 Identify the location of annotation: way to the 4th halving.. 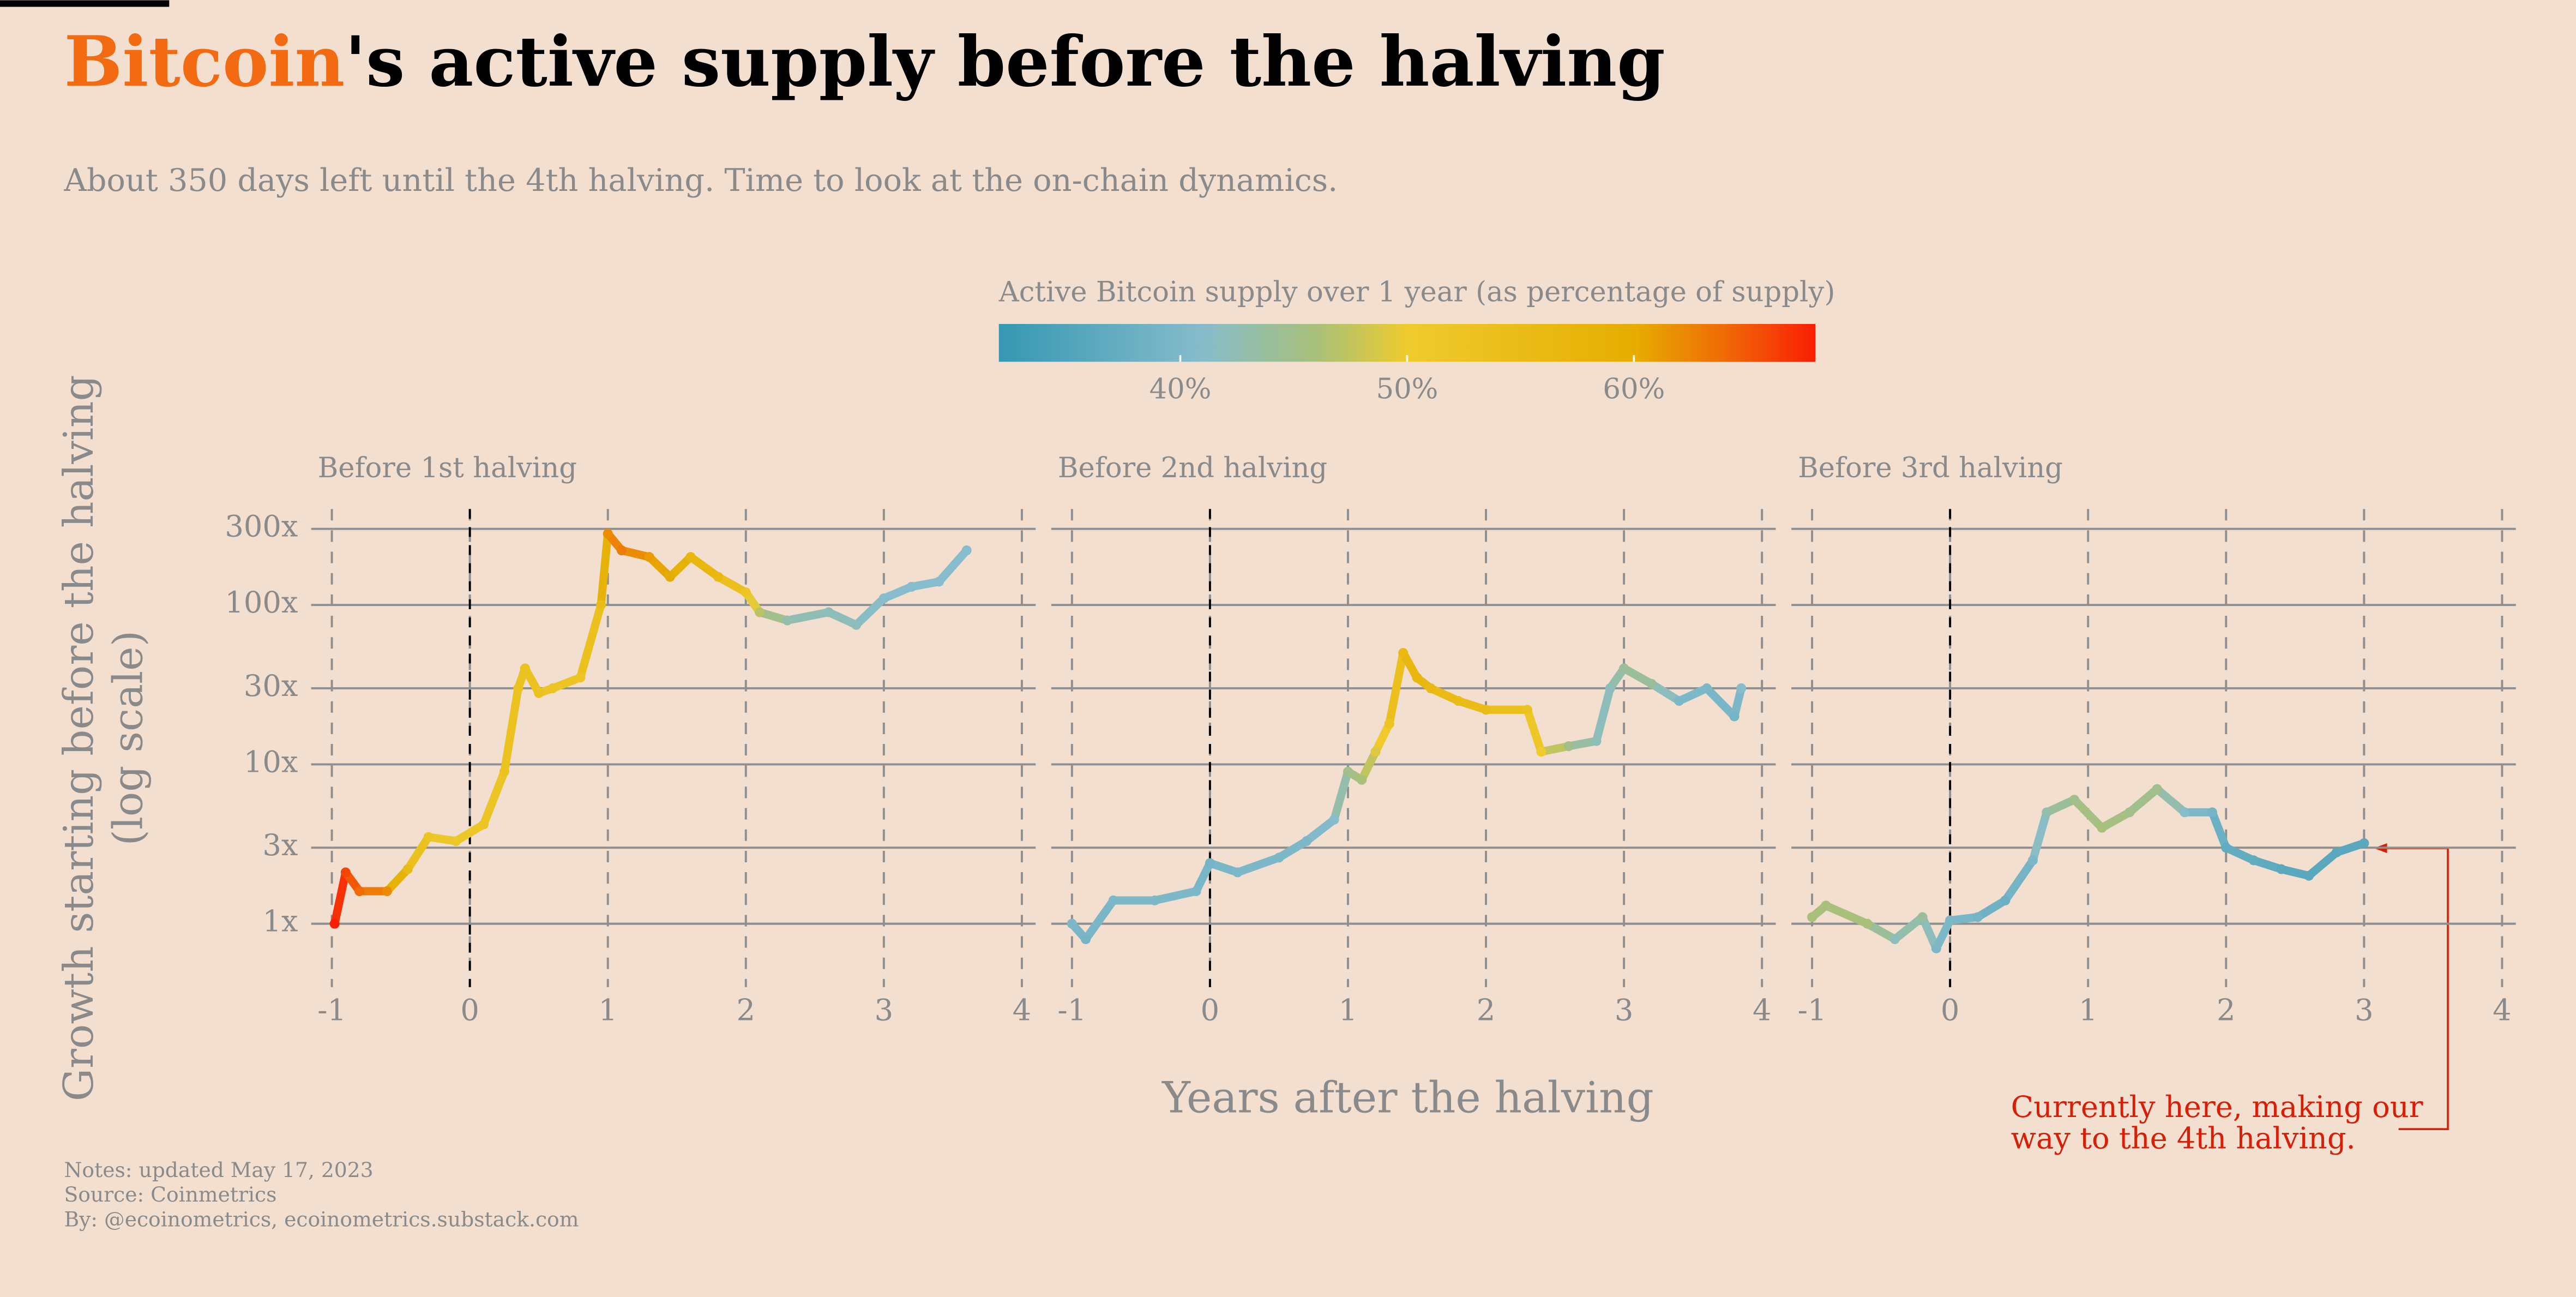
(2183, 1138).